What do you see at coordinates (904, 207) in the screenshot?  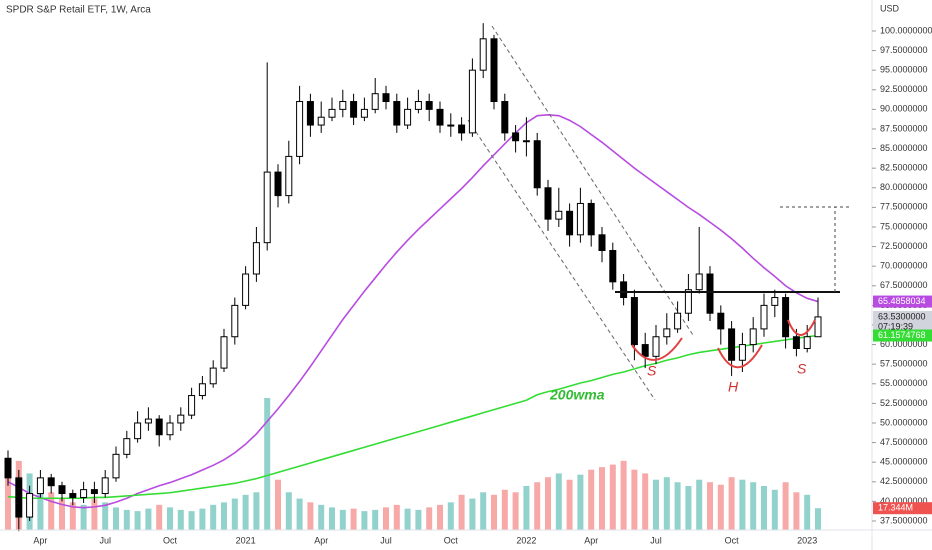 I see `y-tick-label: 77.5000000` at bounding box center [904, 207].